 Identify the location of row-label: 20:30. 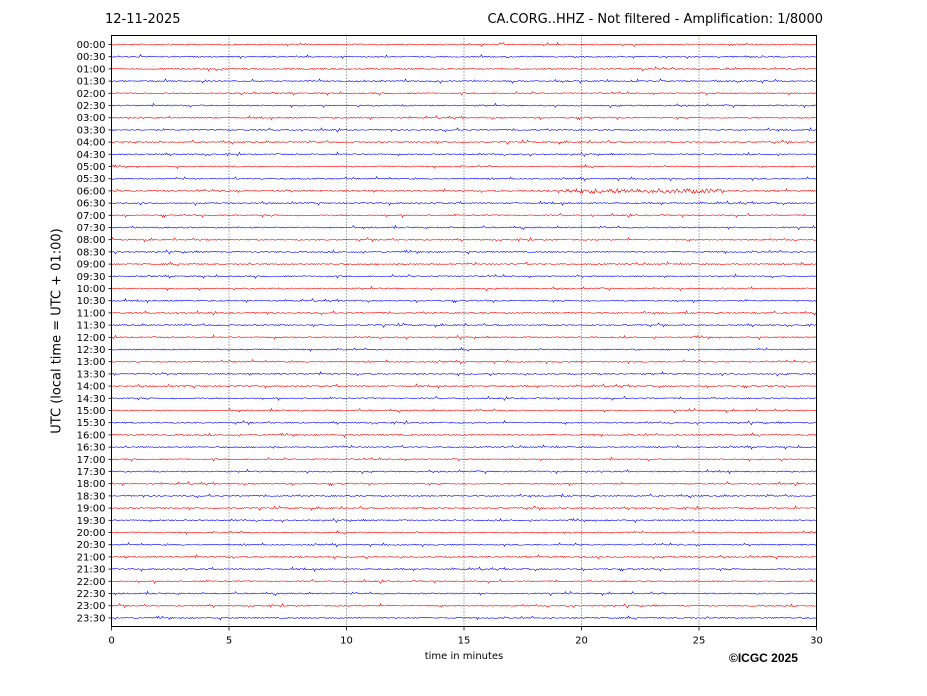
(91, 545).